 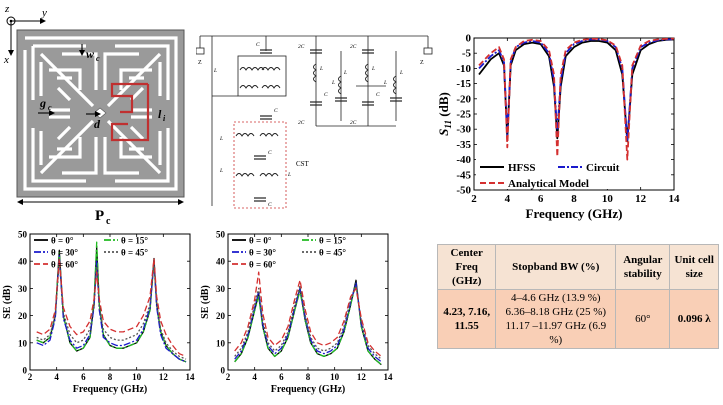 What do you see at coordinates (694, 267) in the screenshot?
I see `header-unit-cell-size: Unit cell size` at bounding box center [694, 267].